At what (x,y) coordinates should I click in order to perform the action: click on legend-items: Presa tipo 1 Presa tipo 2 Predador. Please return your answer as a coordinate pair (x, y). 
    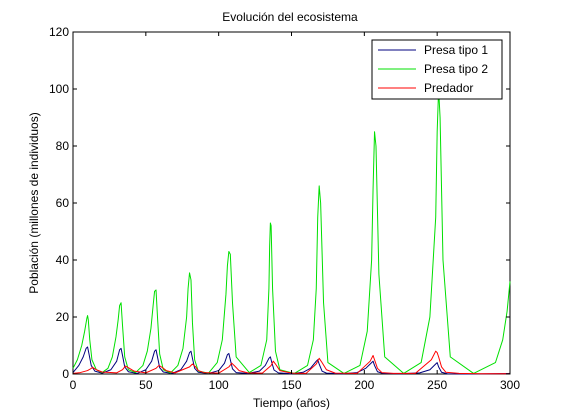
    Looking at the image, I should click on (433, 69).